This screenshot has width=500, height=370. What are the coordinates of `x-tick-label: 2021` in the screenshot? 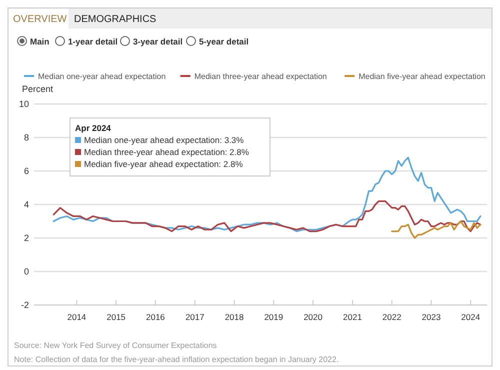 It's located at (352, 317).